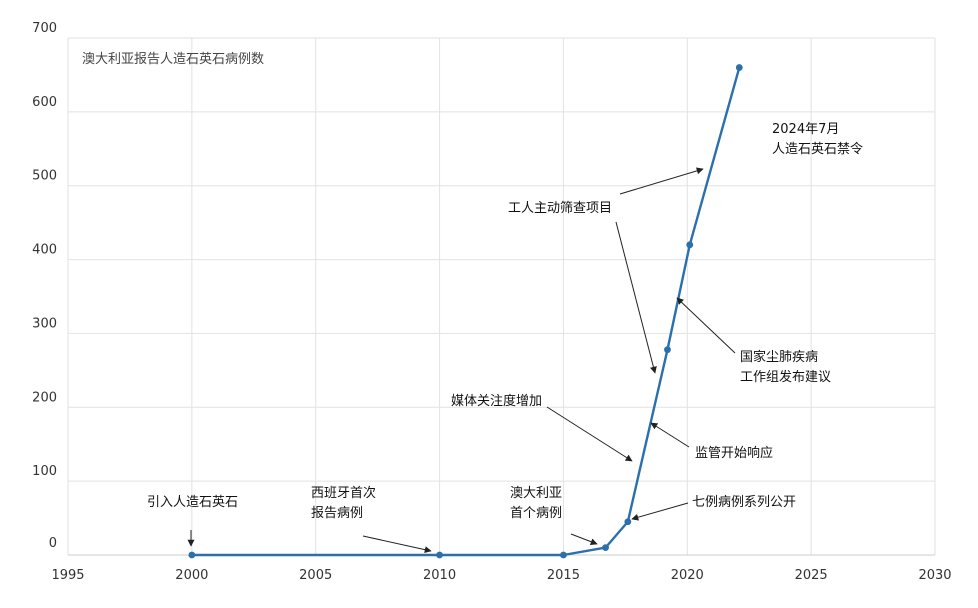 The image size is (978, 608). Describe the element at coordinates (44, 286) in the screenshot. I see `y-tick-labels: 0 100 200 300 400 500 600 700` at that location.